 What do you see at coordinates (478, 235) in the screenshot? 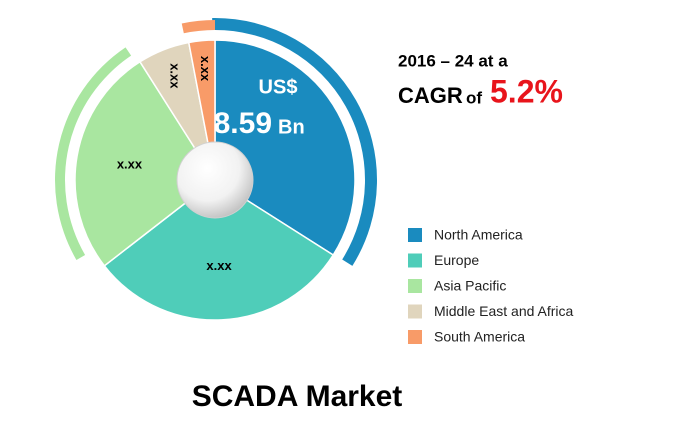
I see `legend-label: North America` at bounding box center [478, 235].